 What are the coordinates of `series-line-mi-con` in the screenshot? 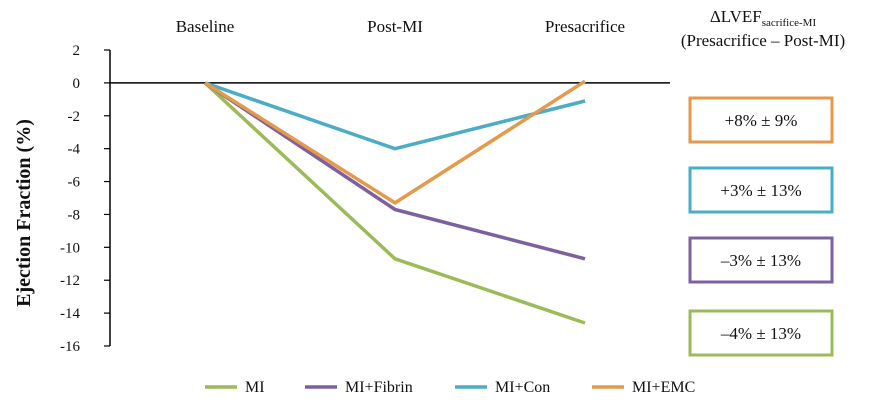 It's located at (395, 116).